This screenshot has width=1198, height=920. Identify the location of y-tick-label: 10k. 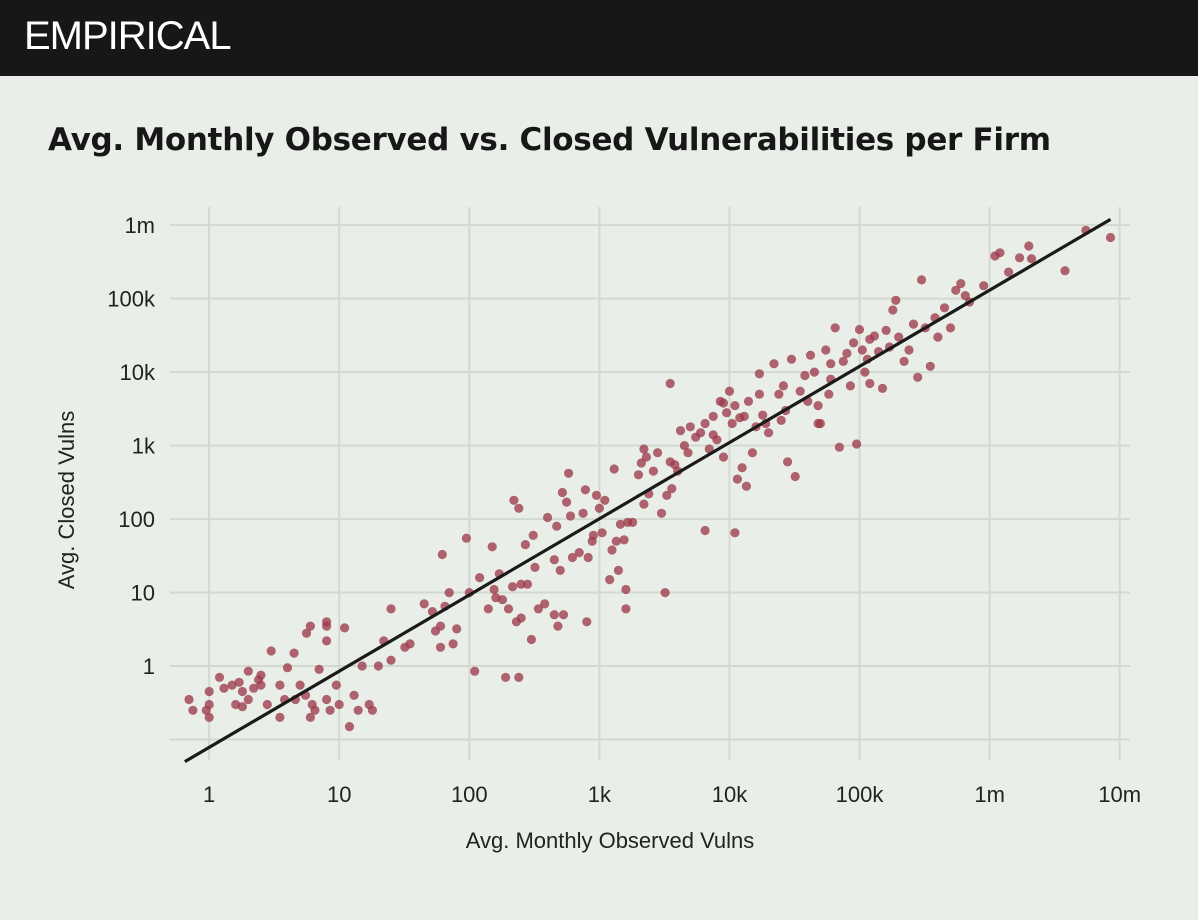
(138, 372).